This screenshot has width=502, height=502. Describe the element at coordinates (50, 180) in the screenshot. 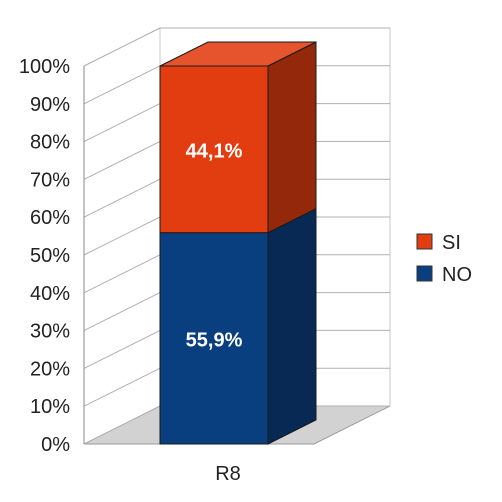

I see `y-tick-label: 70%` at that location.